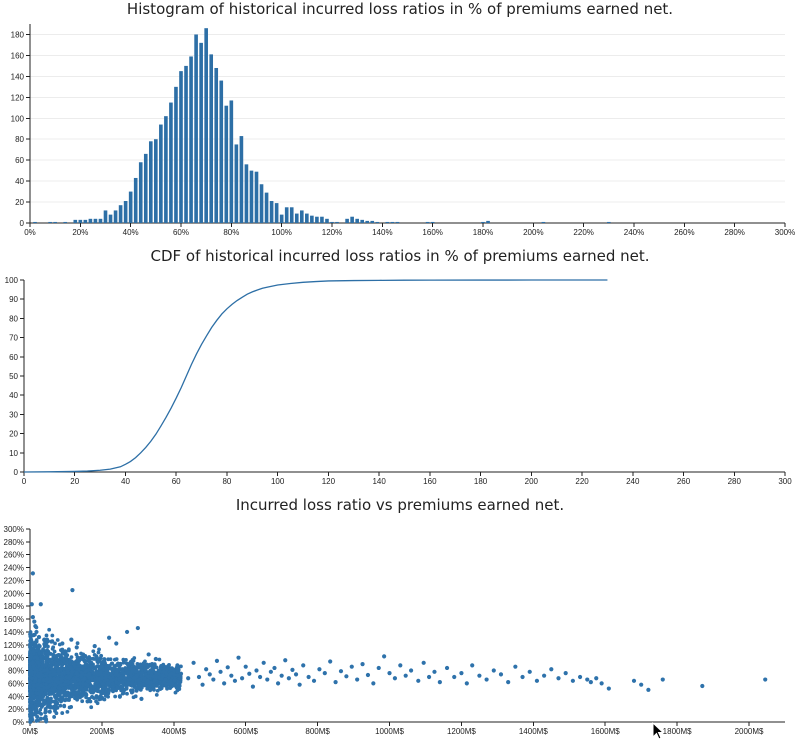 The height and width of the screenshot is (746, 800). What do you see at coordinates (734, 232) in the screenshot?
I see `x-tick-label: 280%` at bounding box center [734, 232].